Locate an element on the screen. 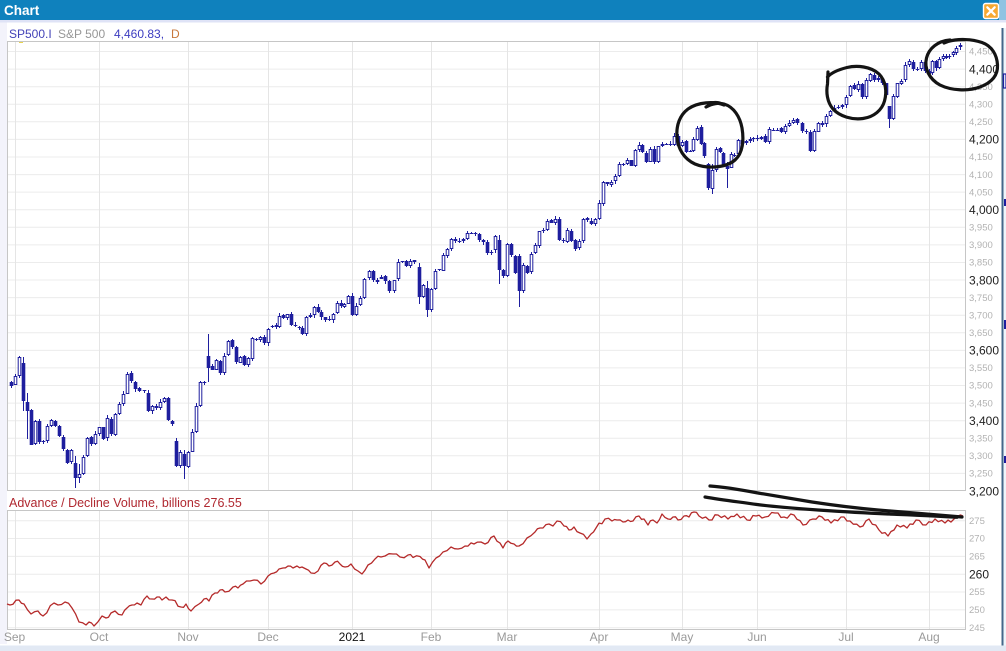 This screenshot has height=651, width=1006. svg-text: Chart is located at coordinates (22, 10).